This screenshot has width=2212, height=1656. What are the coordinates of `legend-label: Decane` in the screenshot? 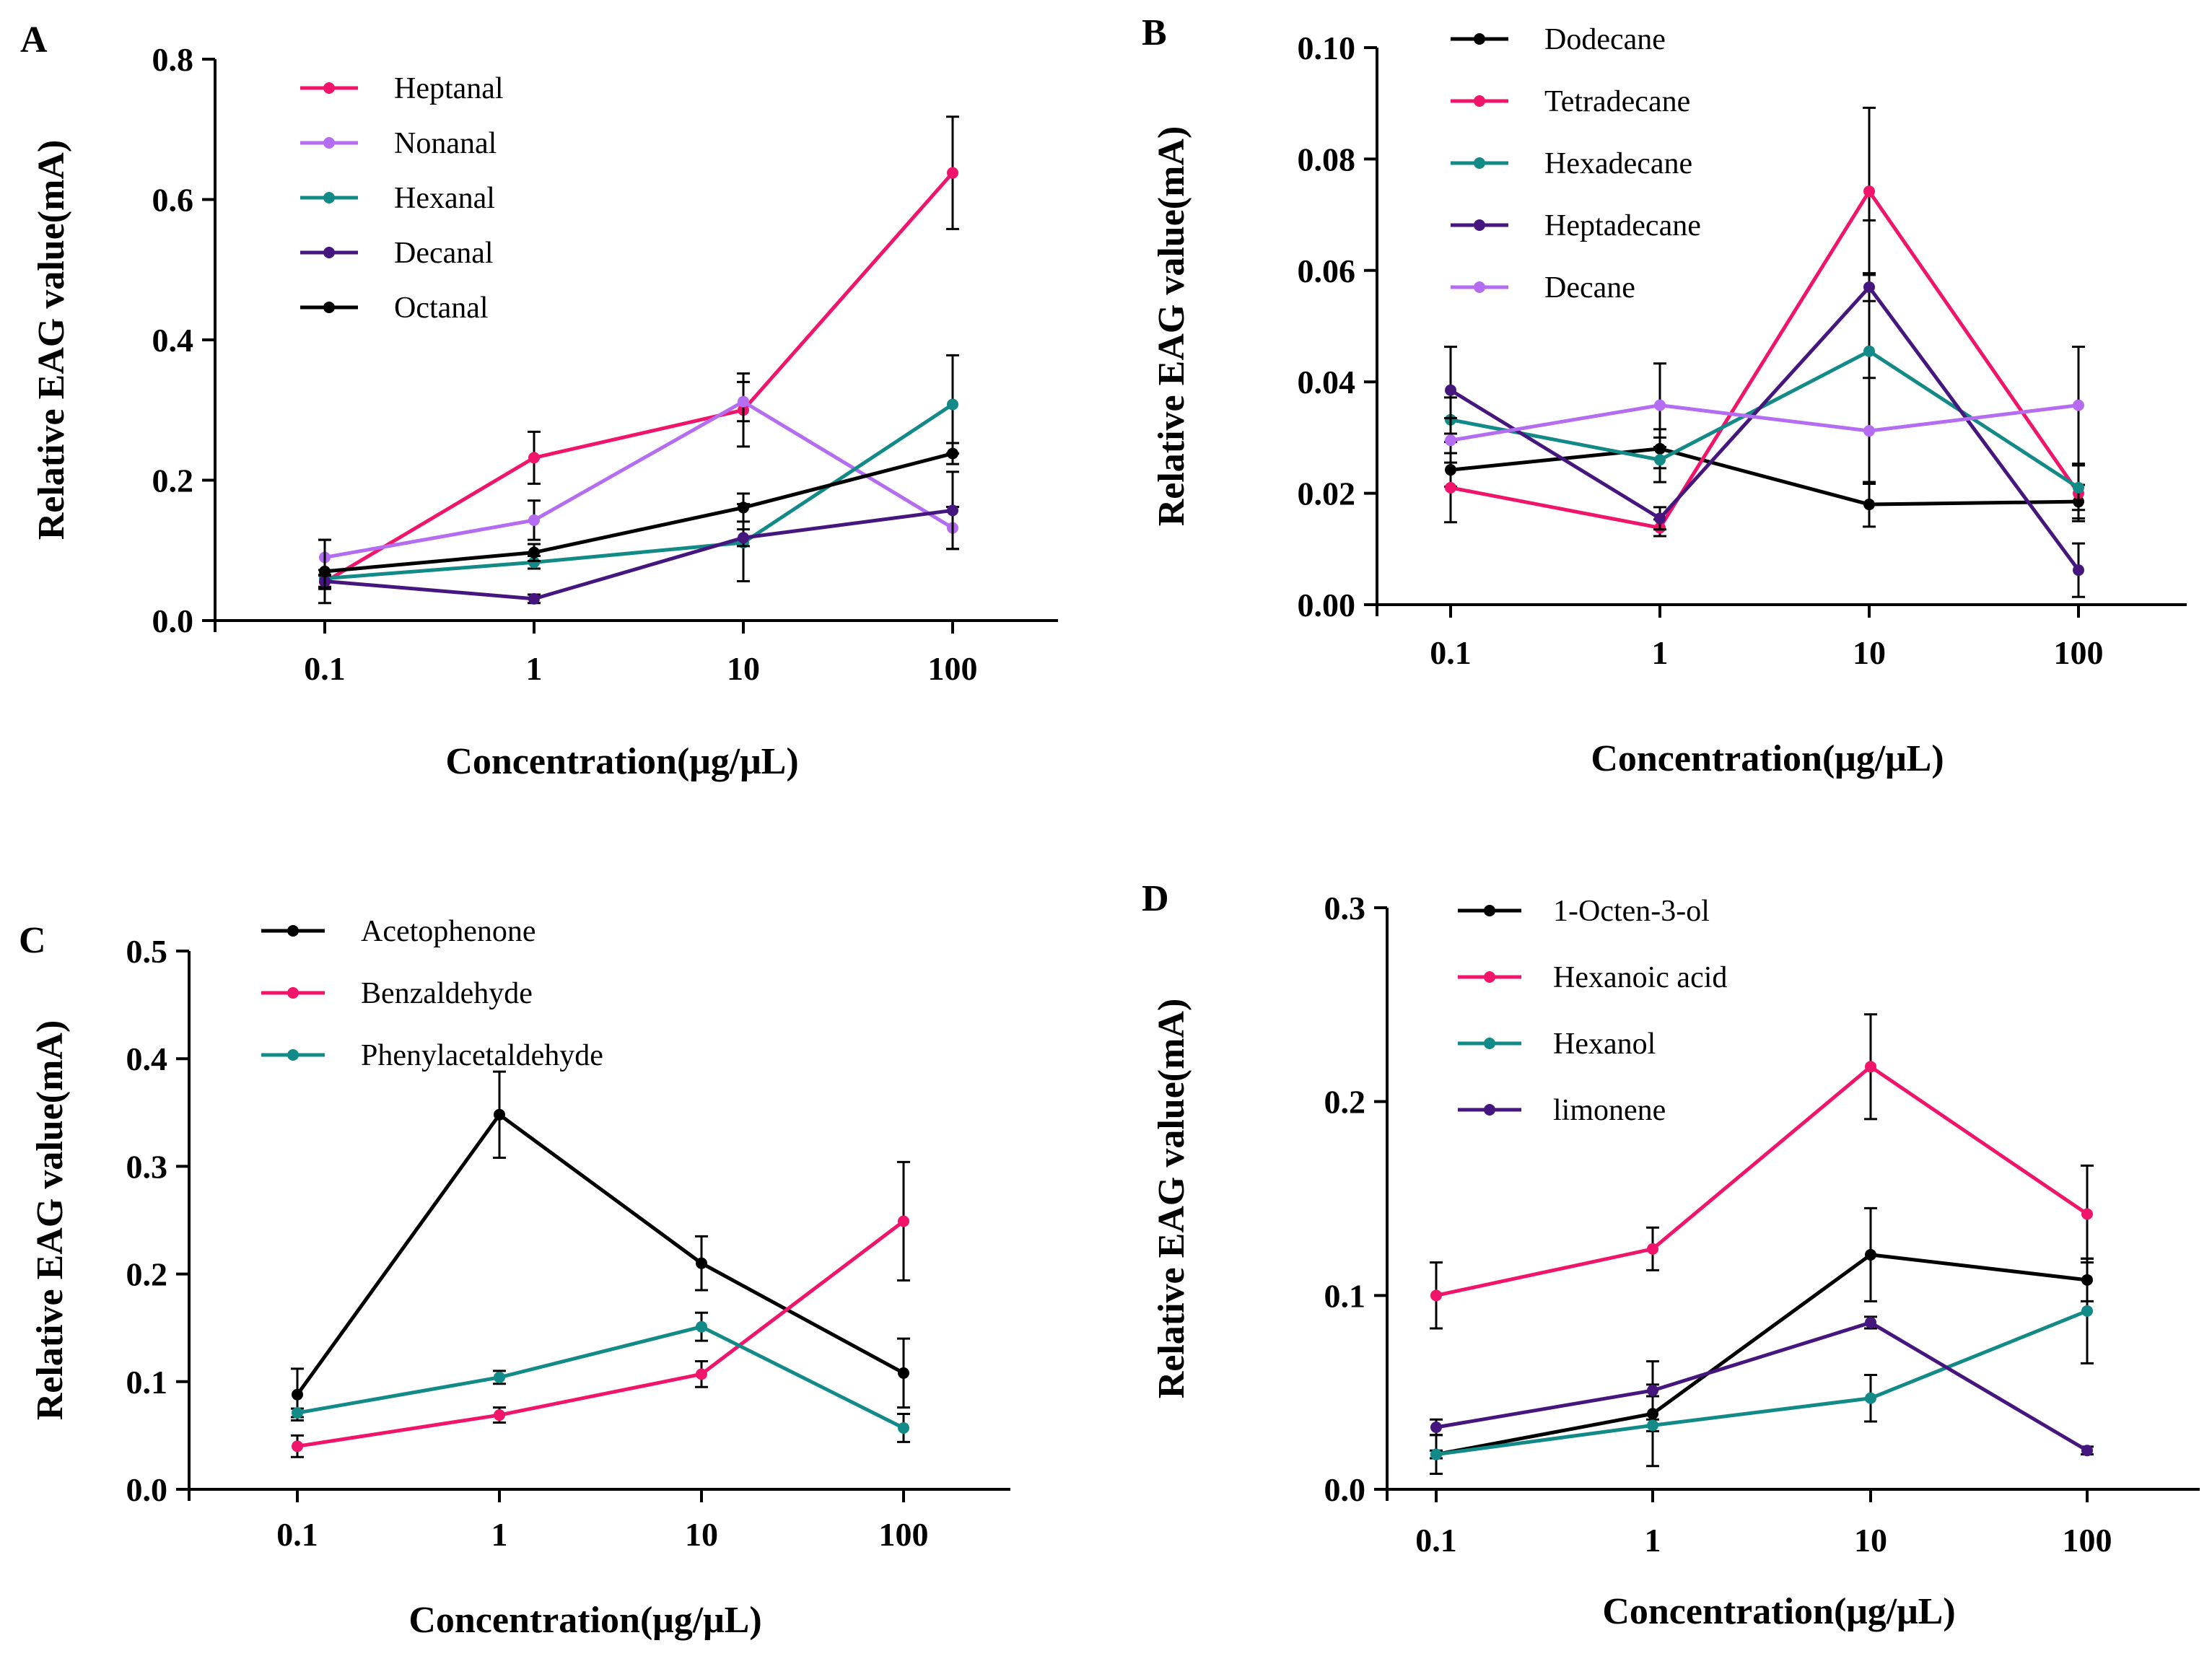 It's located at (1589, 288).